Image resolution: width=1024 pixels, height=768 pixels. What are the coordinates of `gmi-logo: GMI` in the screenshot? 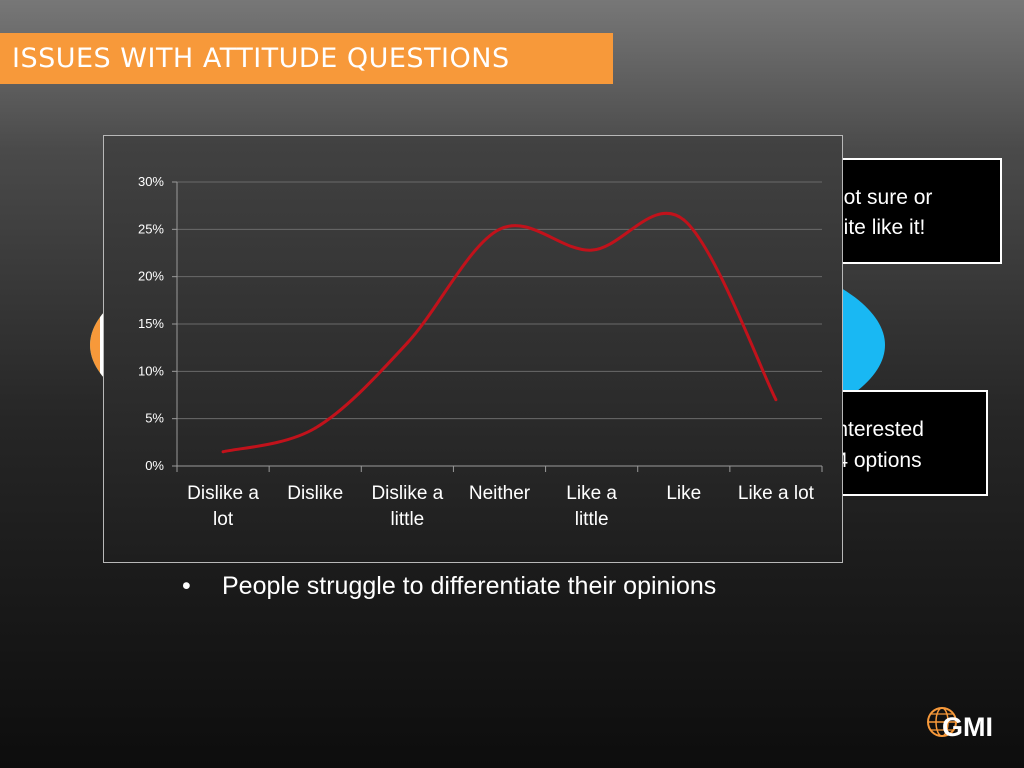 It's located at (966, 723).